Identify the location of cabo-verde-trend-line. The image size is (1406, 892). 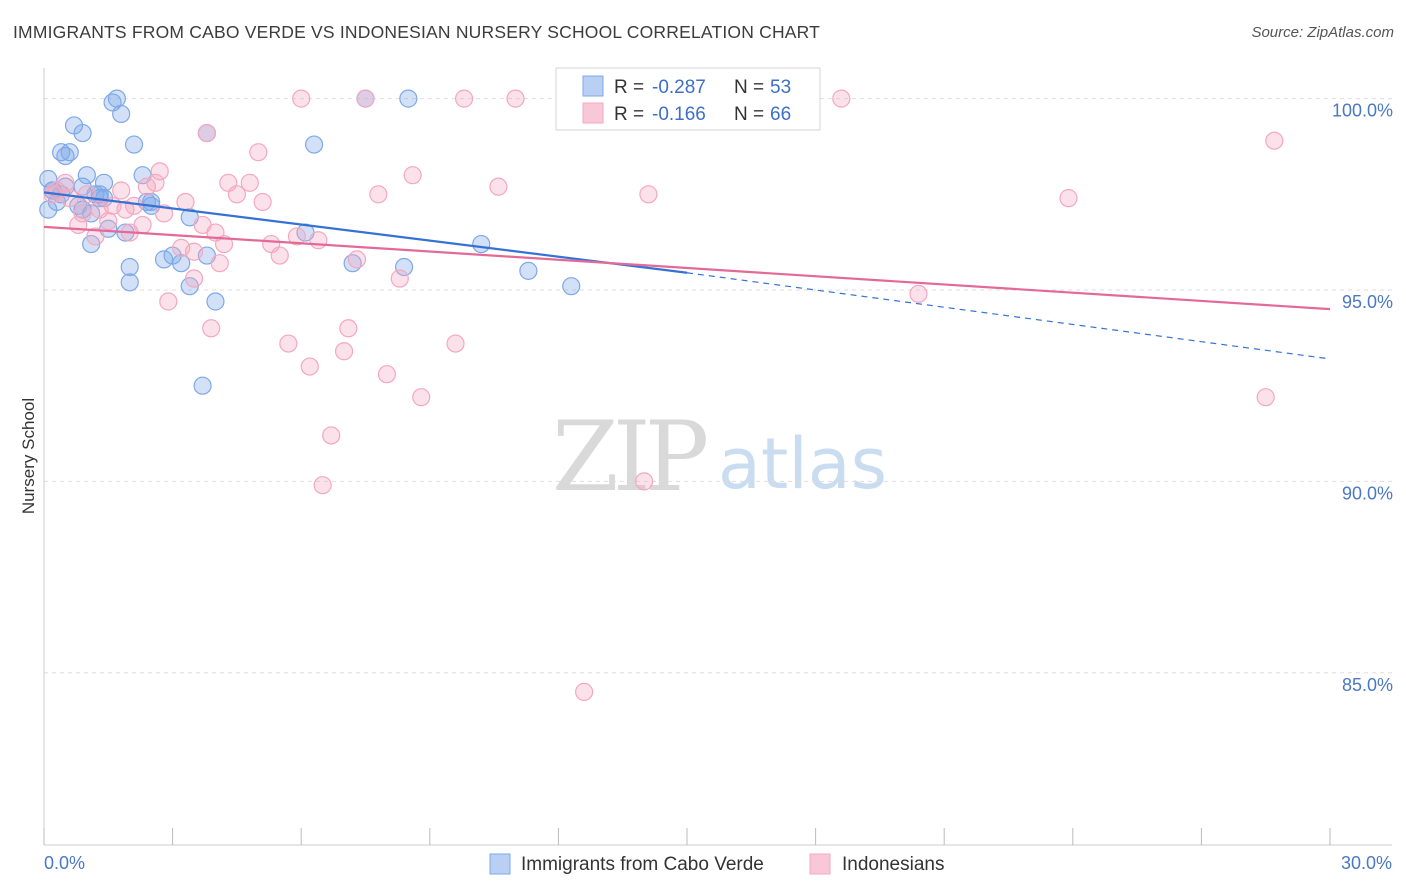
(365, 232).